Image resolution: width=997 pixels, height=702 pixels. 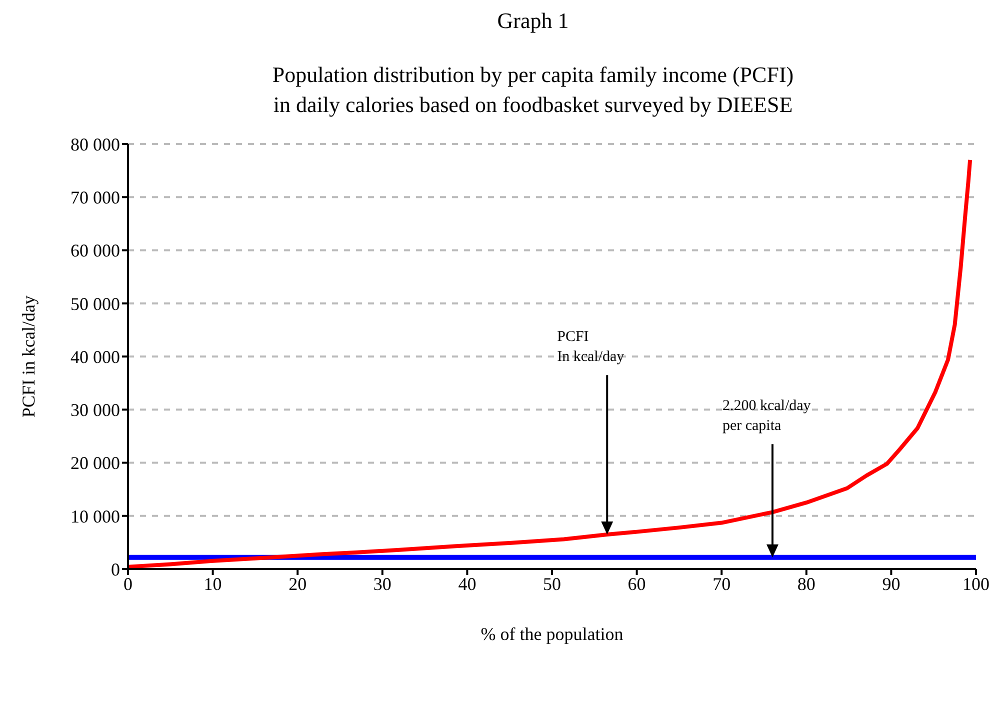 I want to click on x-tick-label: 50, so click(x=552, y=584).